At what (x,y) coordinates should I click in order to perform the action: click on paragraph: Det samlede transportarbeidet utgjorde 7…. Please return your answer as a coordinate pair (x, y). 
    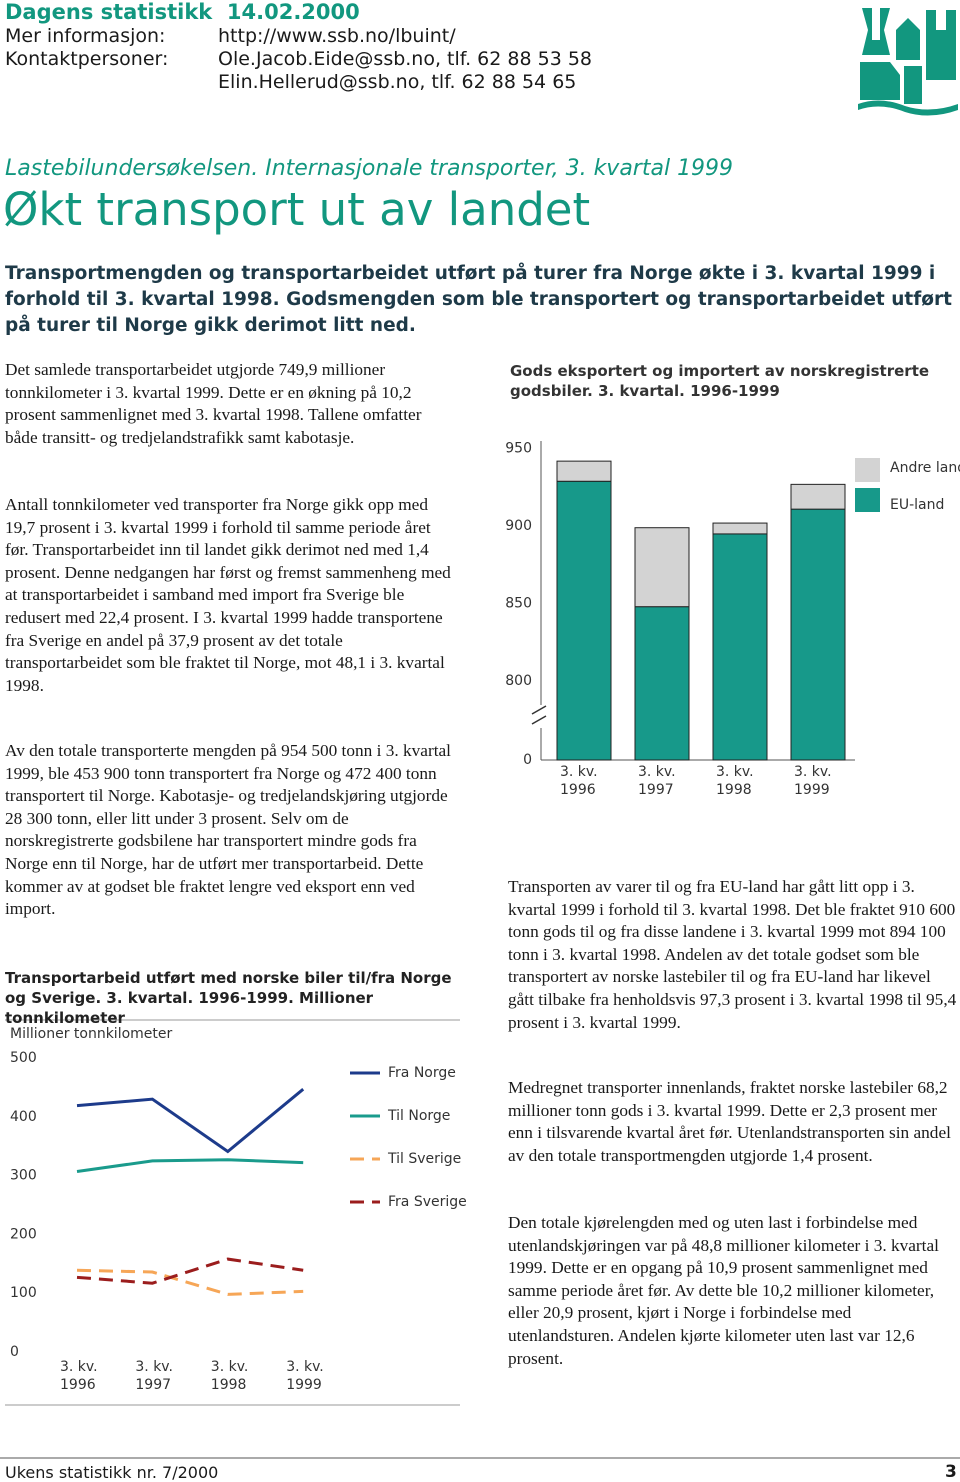
    Looking at the image, I should click on (213, 403).